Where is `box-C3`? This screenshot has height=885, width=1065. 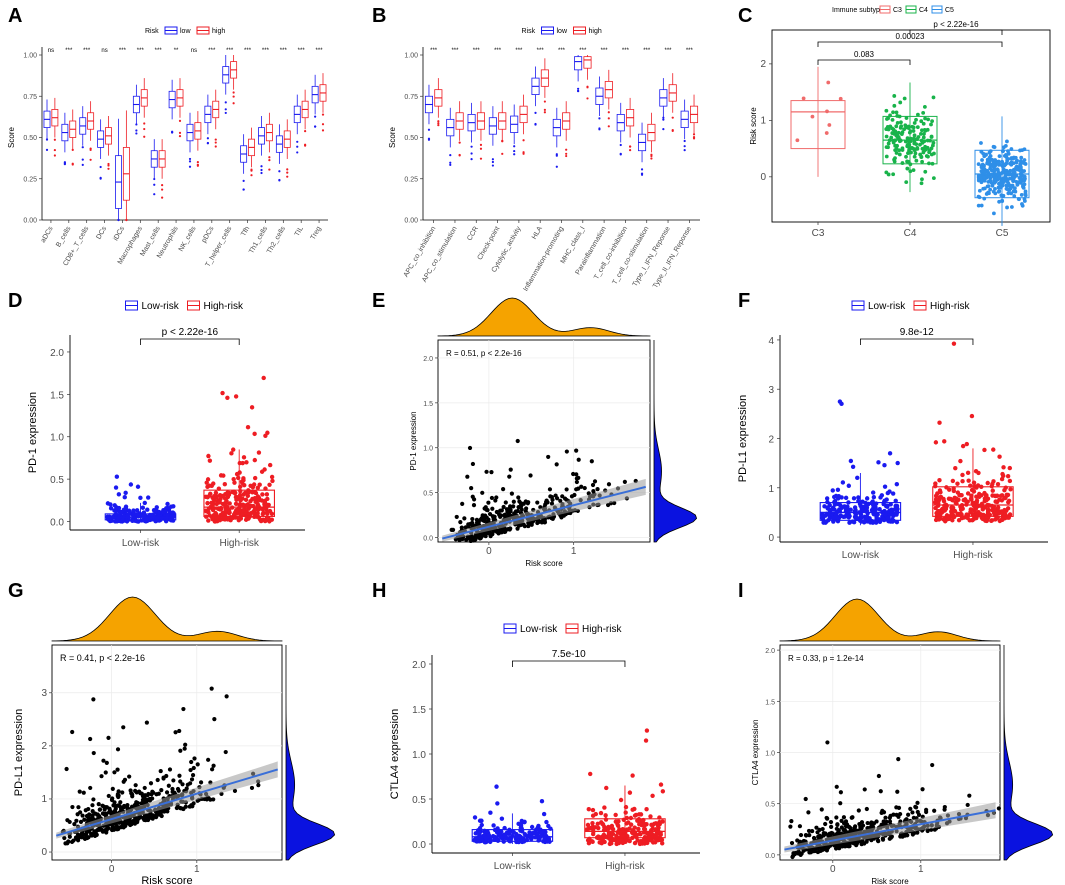 box-C3 is located at coordinates (818, 125).